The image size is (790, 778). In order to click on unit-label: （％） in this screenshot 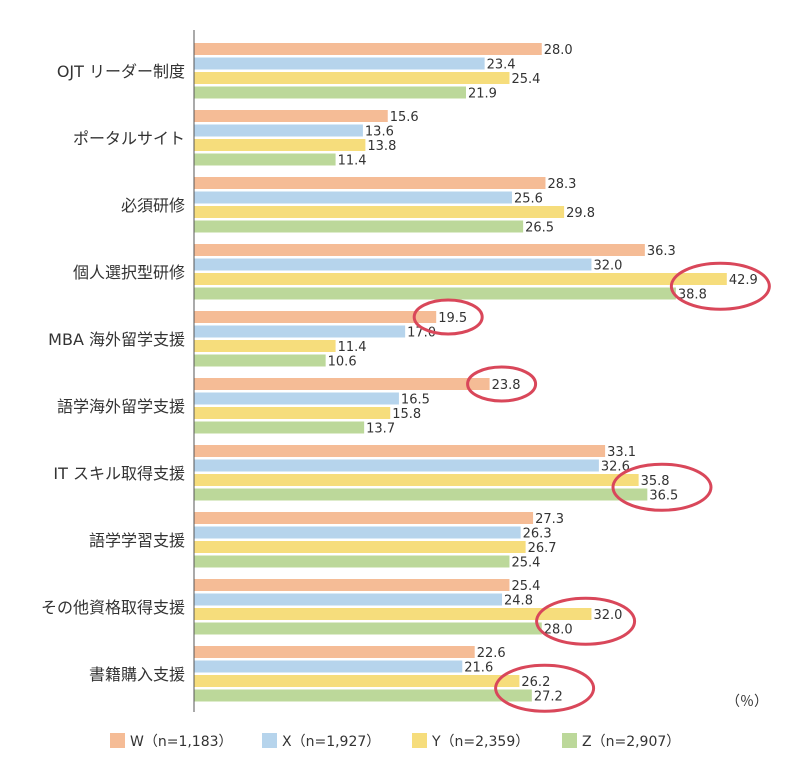, I will do `click(747, 702)`.